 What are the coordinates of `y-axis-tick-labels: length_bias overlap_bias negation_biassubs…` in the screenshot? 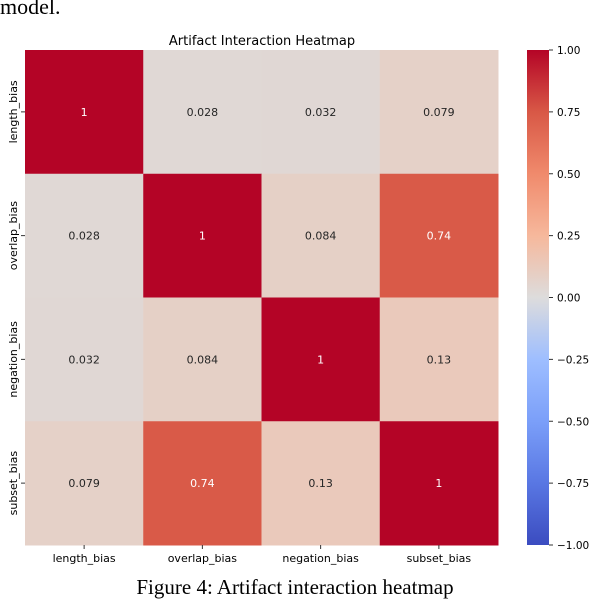 It's located at (16, 297).